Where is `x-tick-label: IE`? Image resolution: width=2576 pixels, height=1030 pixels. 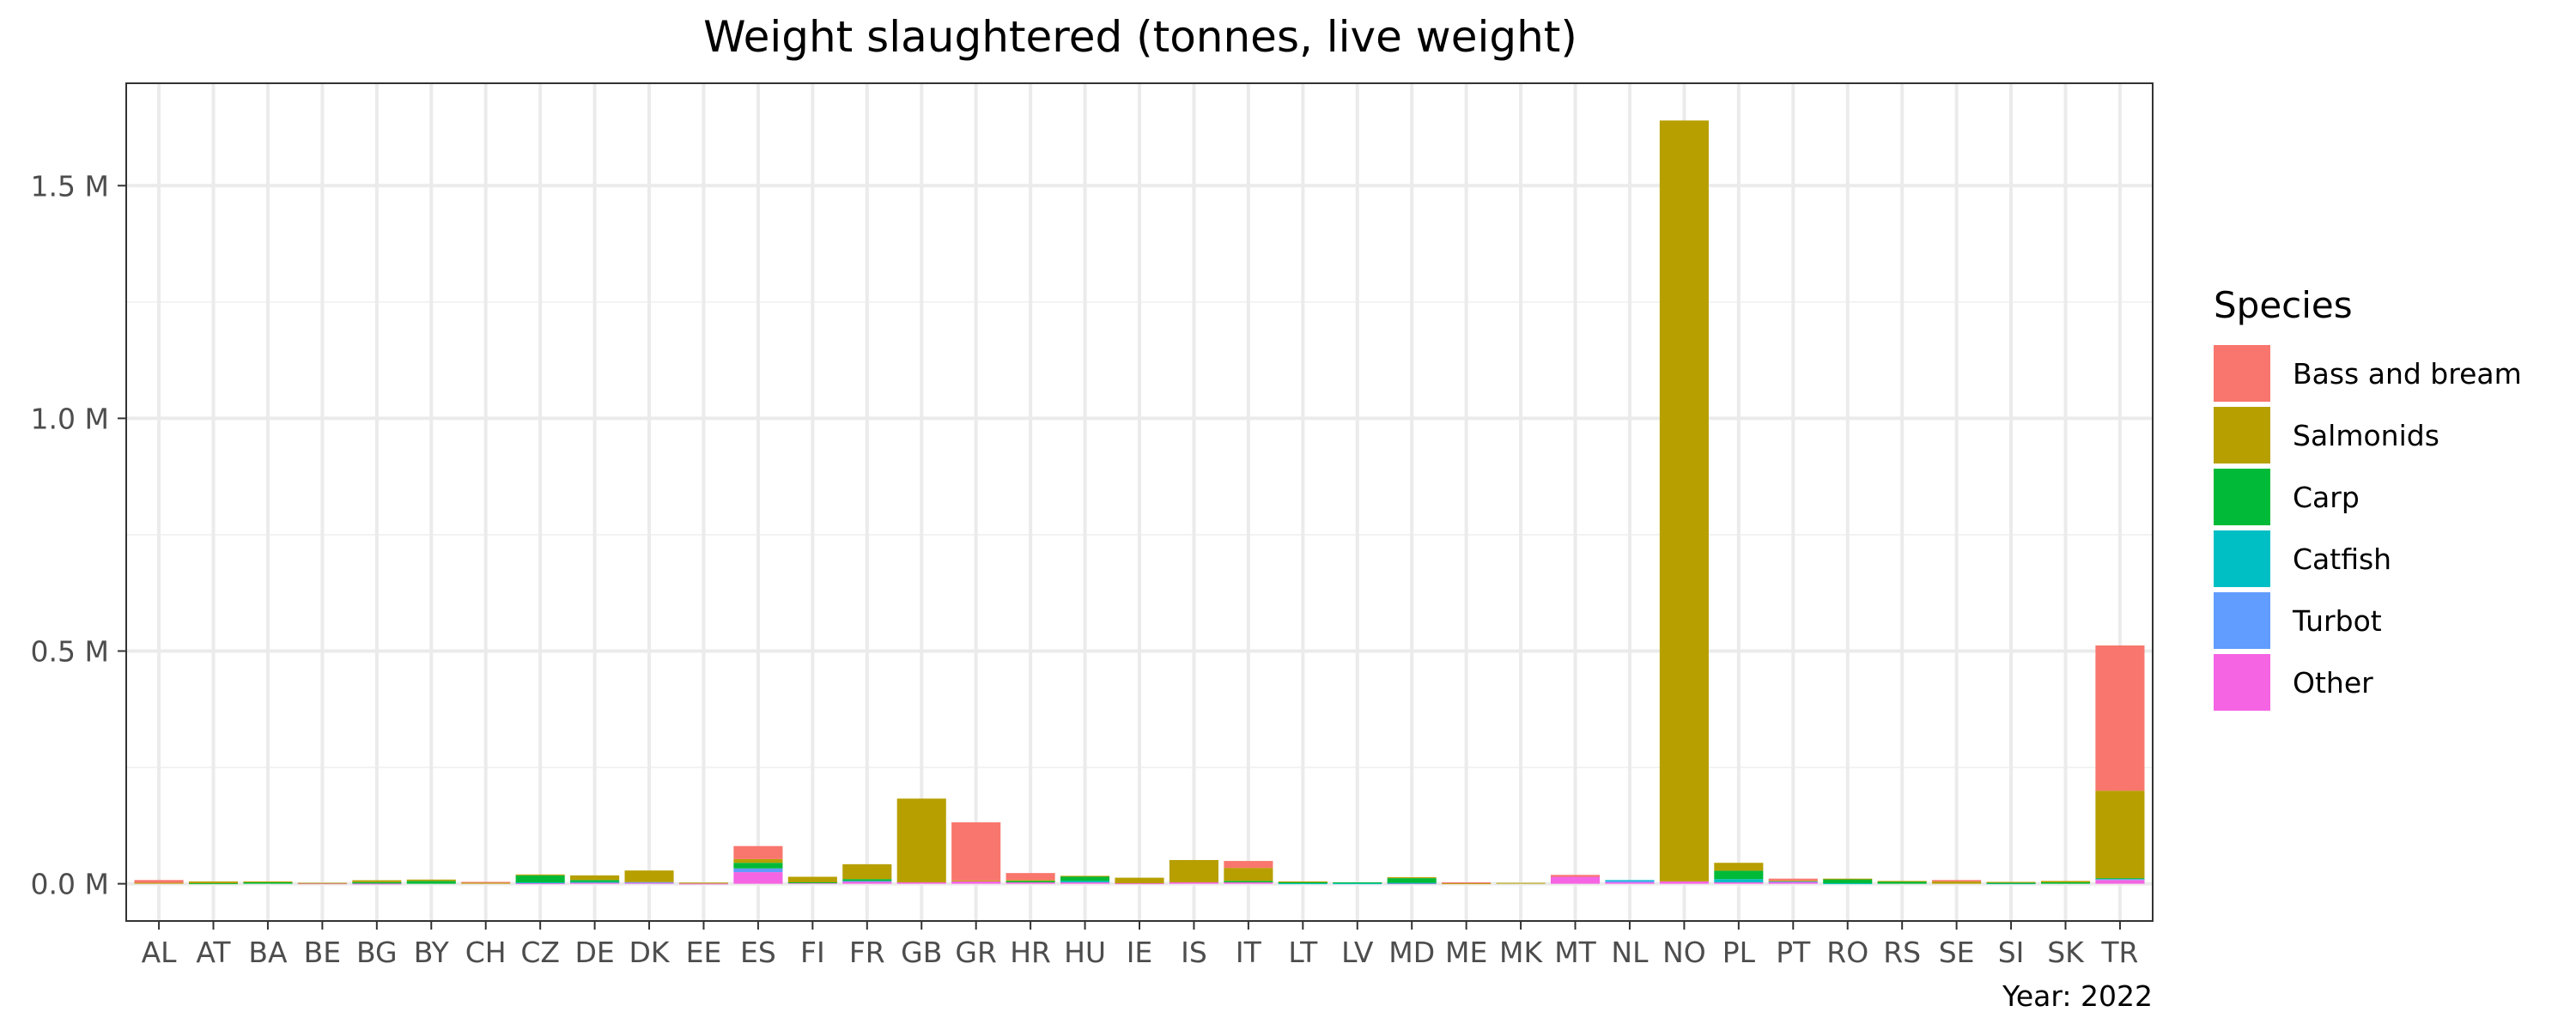 x-tick-label: IE is located at coordinates (1140, 952).